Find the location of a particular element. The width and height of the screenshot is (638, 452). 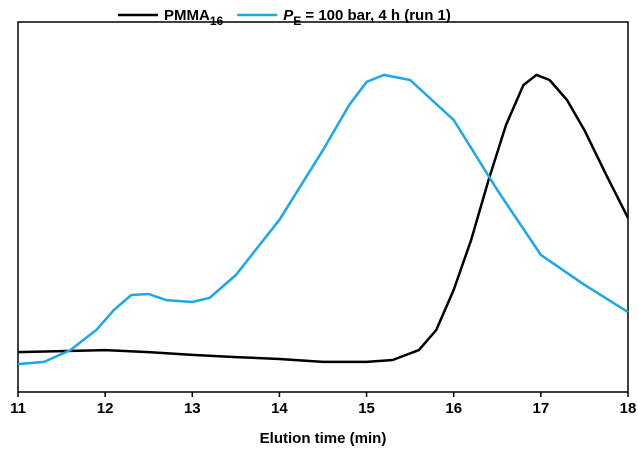

x-tick-label: 11 is located at coordinates (18, 408).